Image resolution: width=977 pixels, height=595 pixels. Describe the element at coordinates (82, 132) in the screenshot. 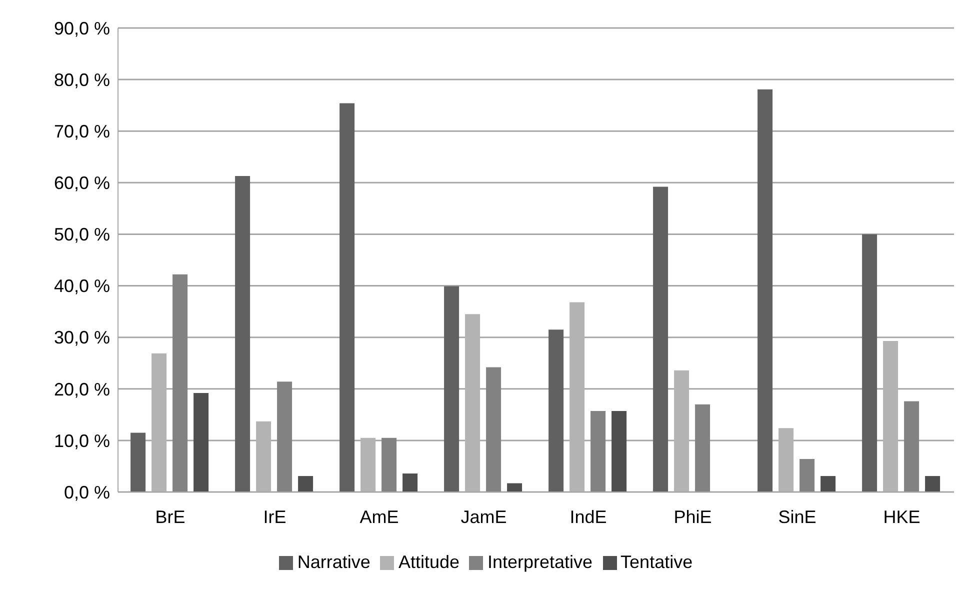

I see `y-tick-label: 70,0 %` at that location.